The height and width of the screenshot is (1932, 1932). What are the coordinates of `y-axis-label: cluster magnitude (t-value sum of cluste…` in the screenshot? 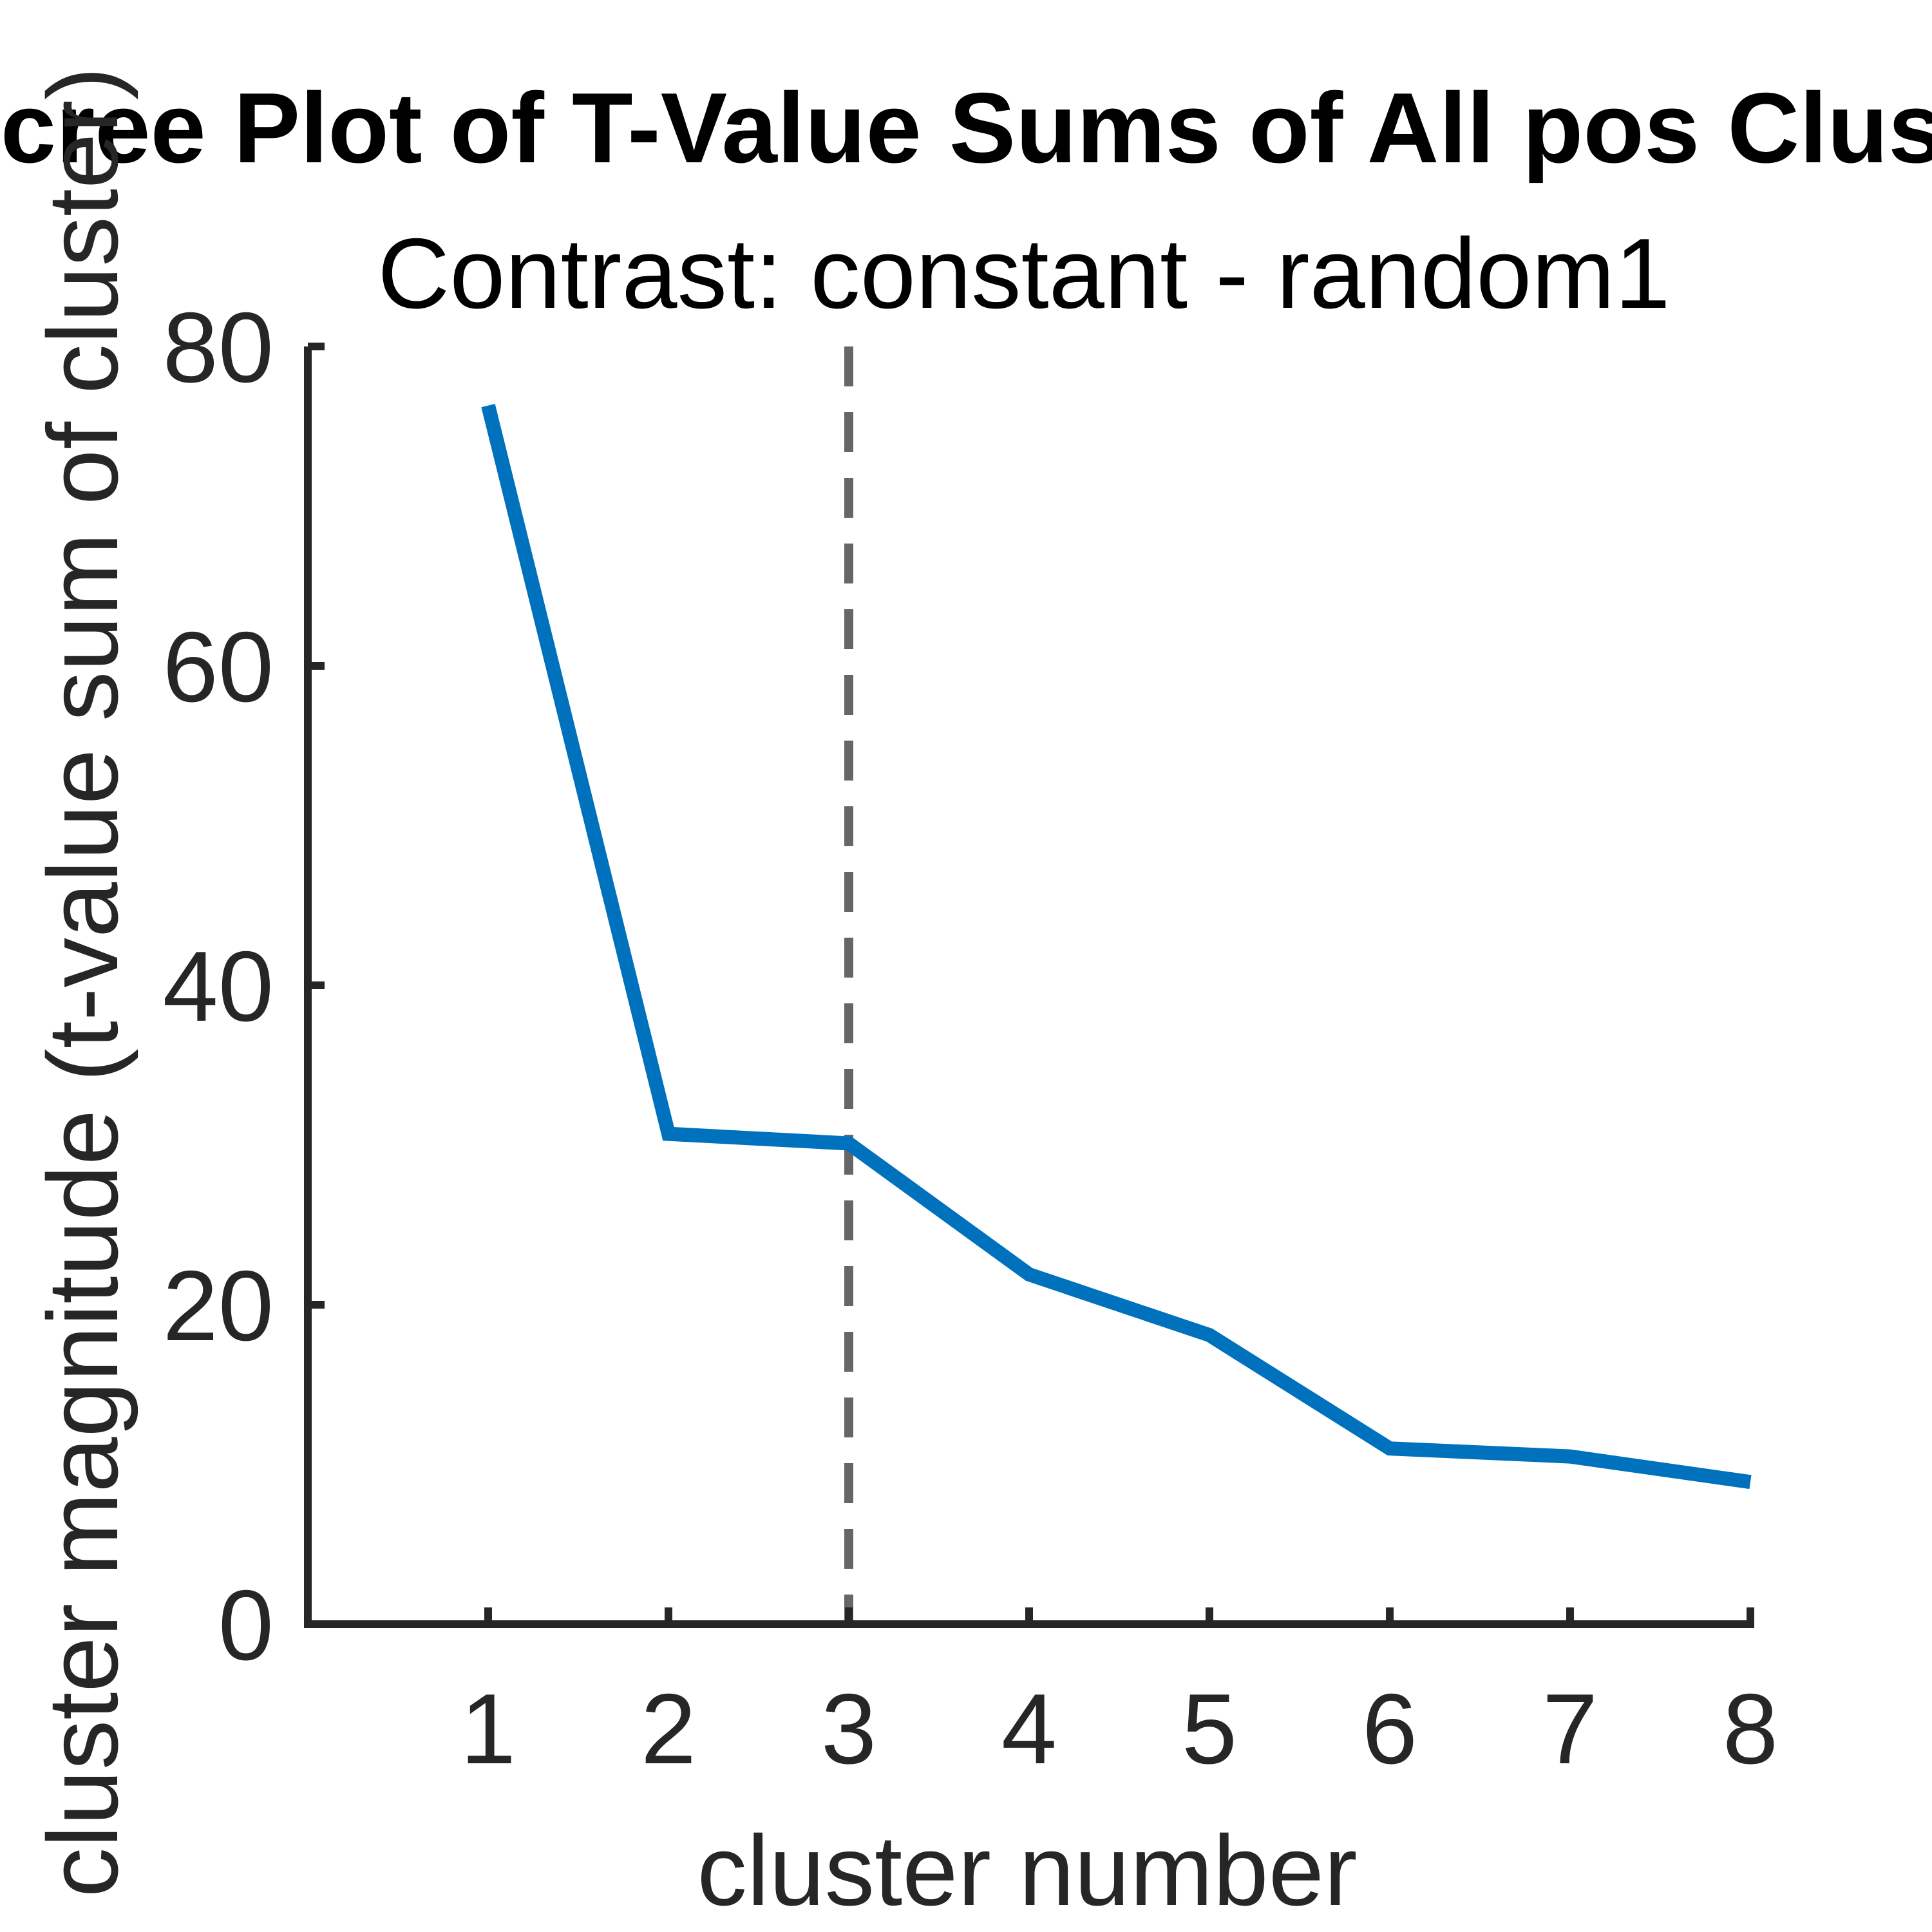 It's located at (83, 982).